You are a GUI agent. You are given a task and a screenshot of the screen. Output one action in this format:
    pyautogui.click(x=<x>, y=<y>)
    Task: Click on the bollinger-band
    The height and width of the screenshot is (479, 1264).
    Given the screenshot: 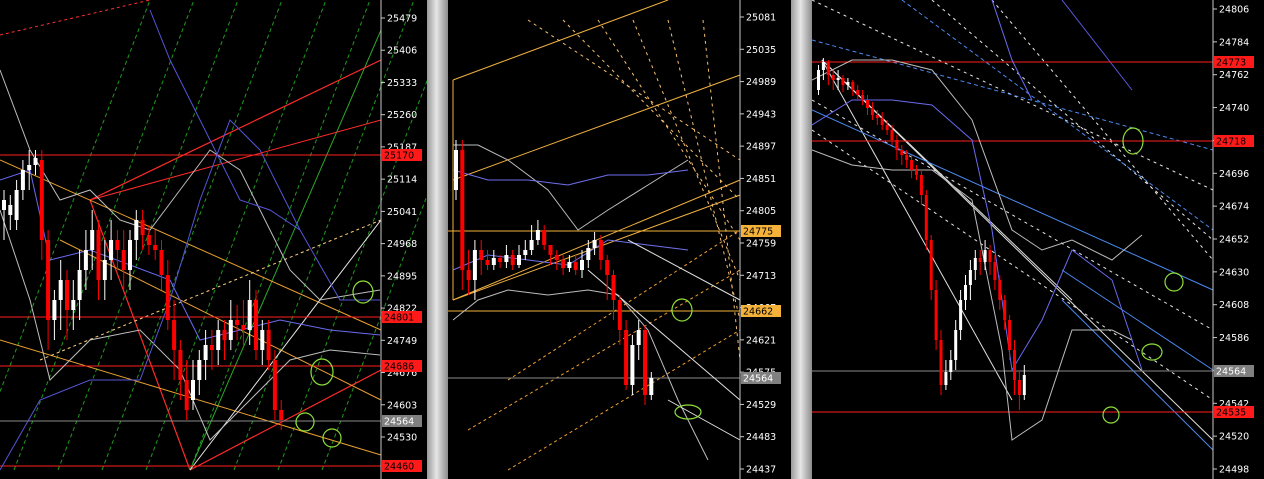 What is the action you would take?
    pyautogui.click(x=580, y=375)
    